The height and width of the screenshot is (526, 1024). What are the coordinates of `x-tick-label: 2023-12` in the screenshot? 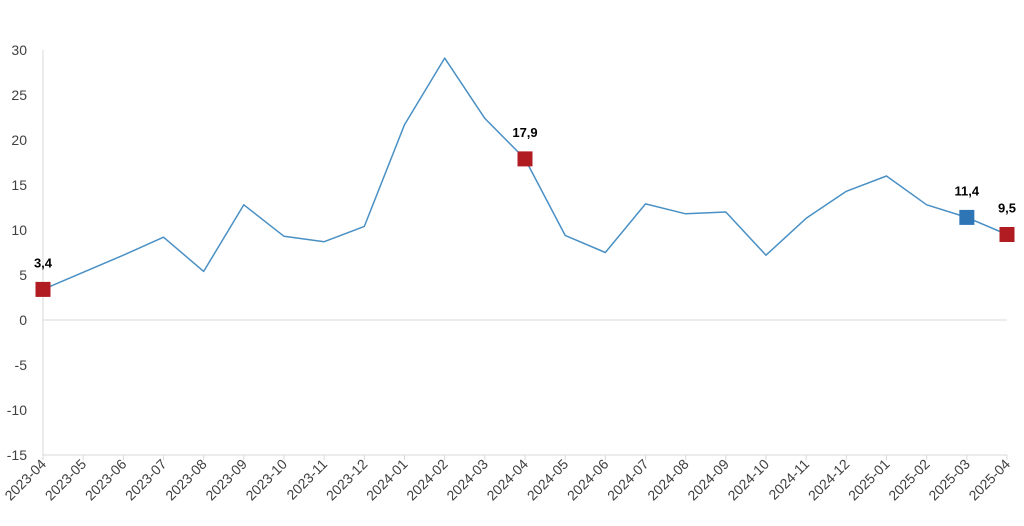 It's located at (347, 480).